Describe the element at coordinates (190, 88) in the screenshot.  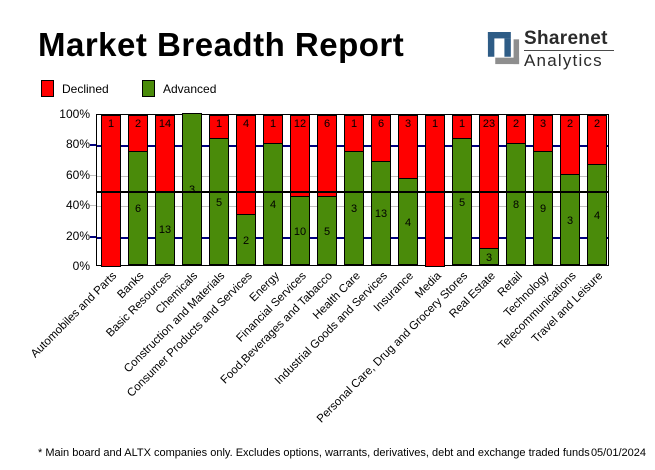
I see `legend-label-advanced: Advanced` at that location.